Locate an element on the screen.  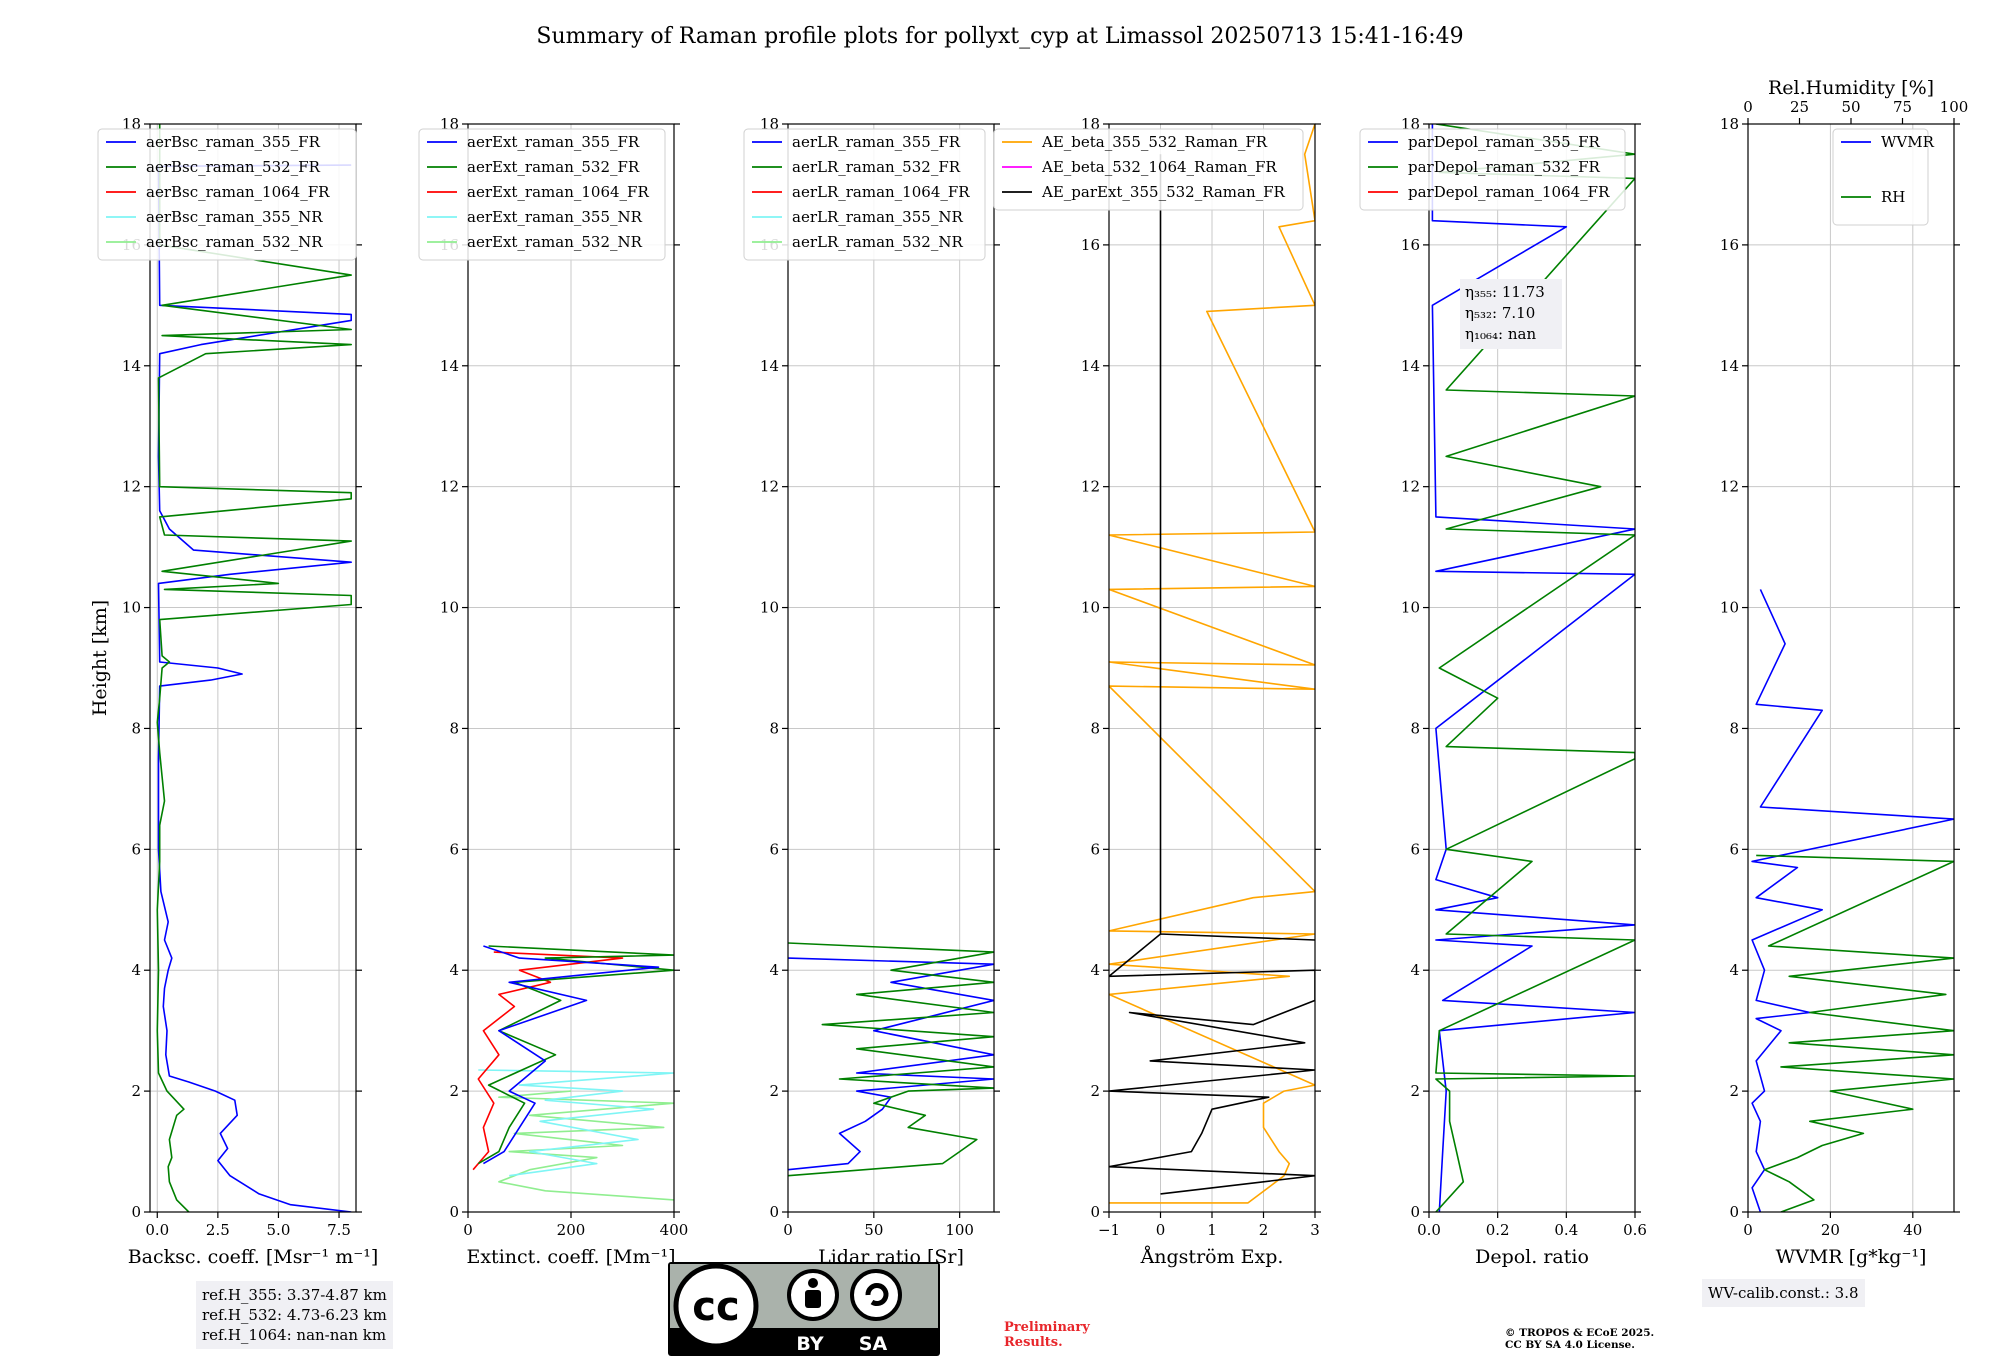
by-label: BY is located at coordinates (809, 1344).